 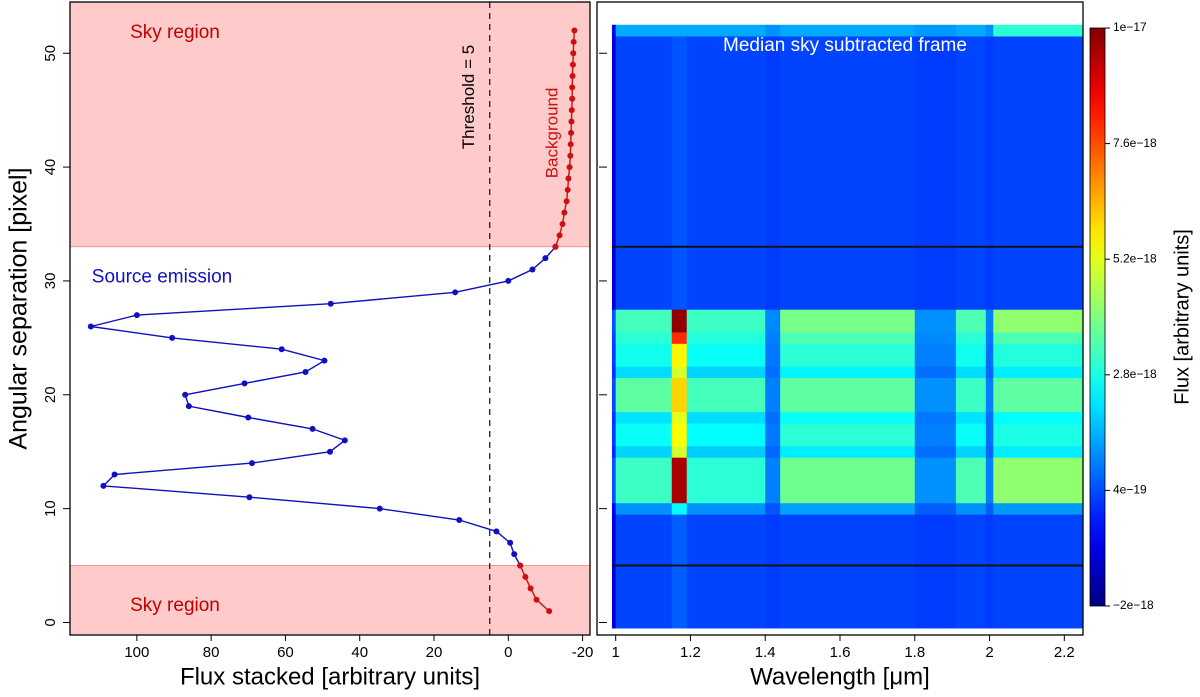 What do you see at coordinates (50, 622) in the screenshot?
I see `y-tick-label: 0` at bounding box center [50, 622].